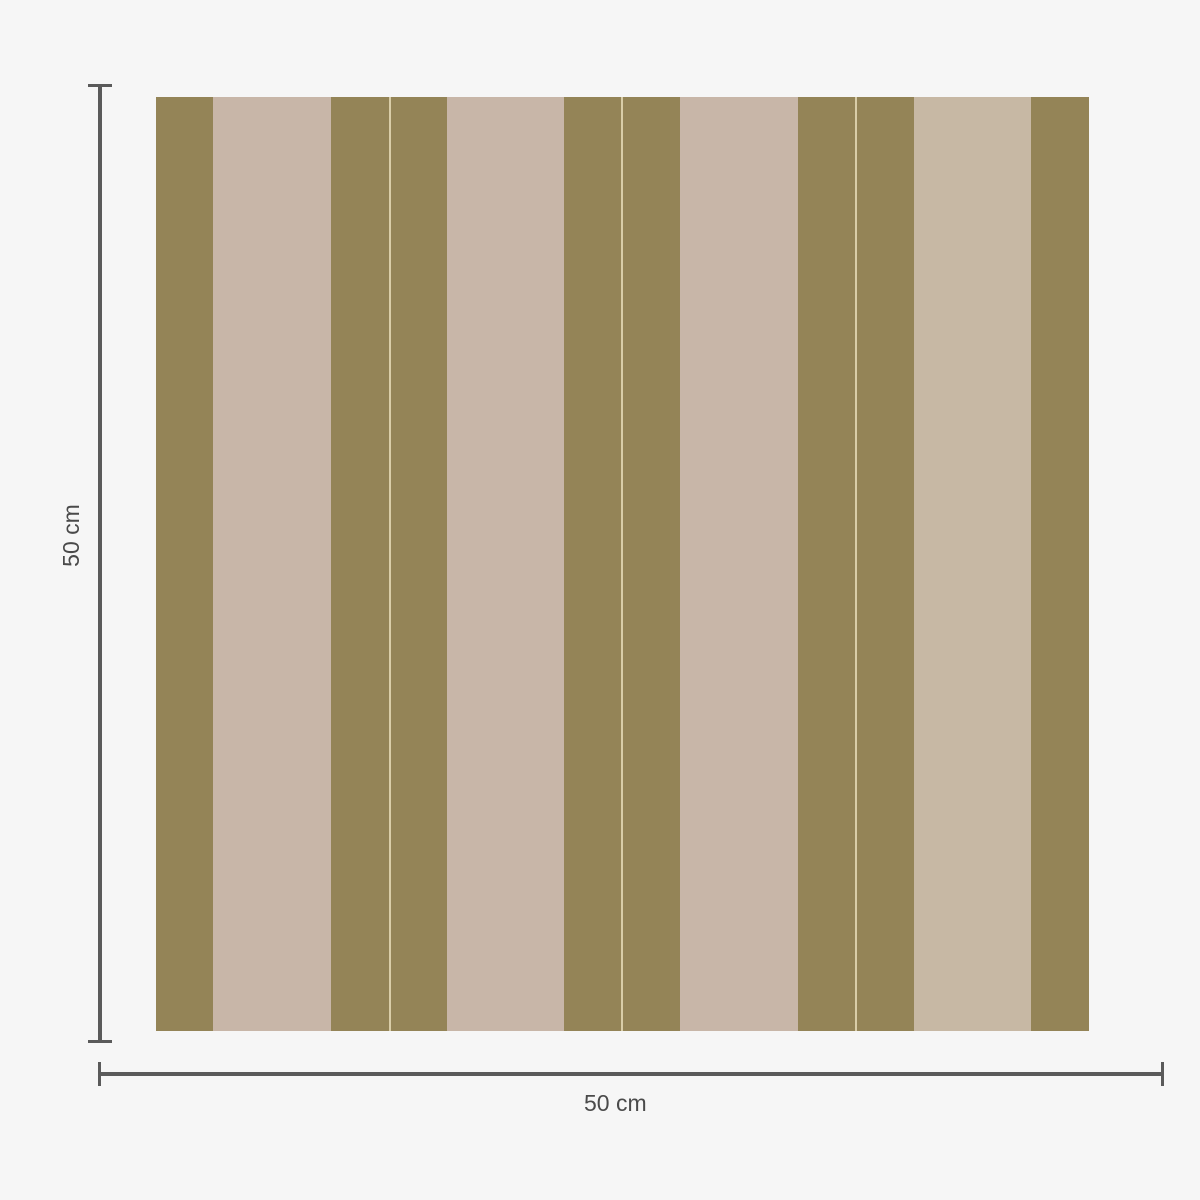 This screenshot has height=1200, width=1200. I want to click on width-dimension-line, so click(631, 1074).